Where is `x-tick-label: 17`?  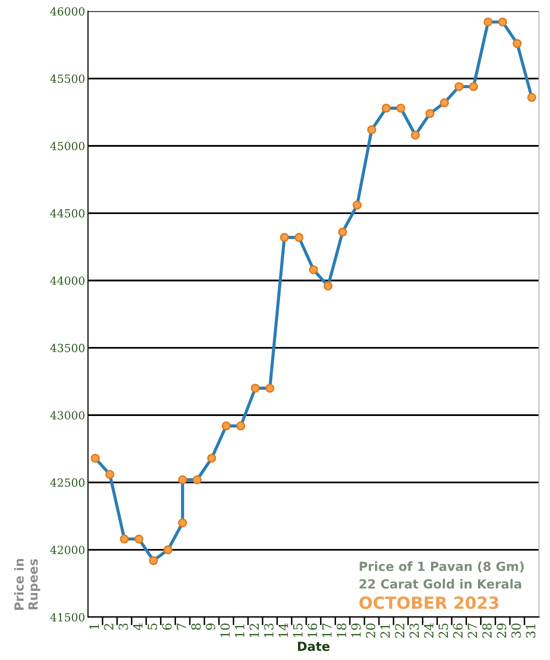 x-tick-label: 17 is located at coordinates (327, 631).